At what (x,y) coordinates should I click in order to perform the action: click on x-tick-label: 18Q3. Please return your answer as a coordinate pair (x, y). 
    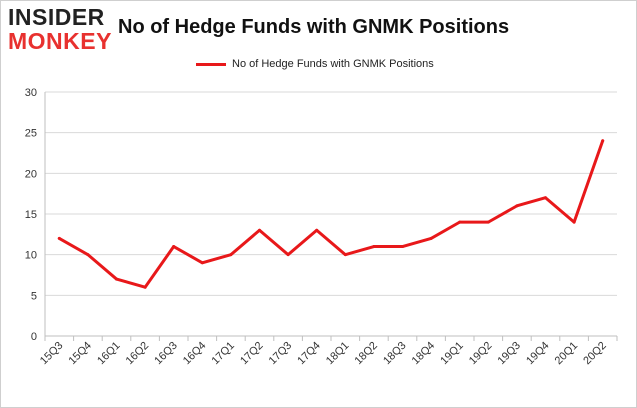
    Looking at the image, I should click on (395, 354).